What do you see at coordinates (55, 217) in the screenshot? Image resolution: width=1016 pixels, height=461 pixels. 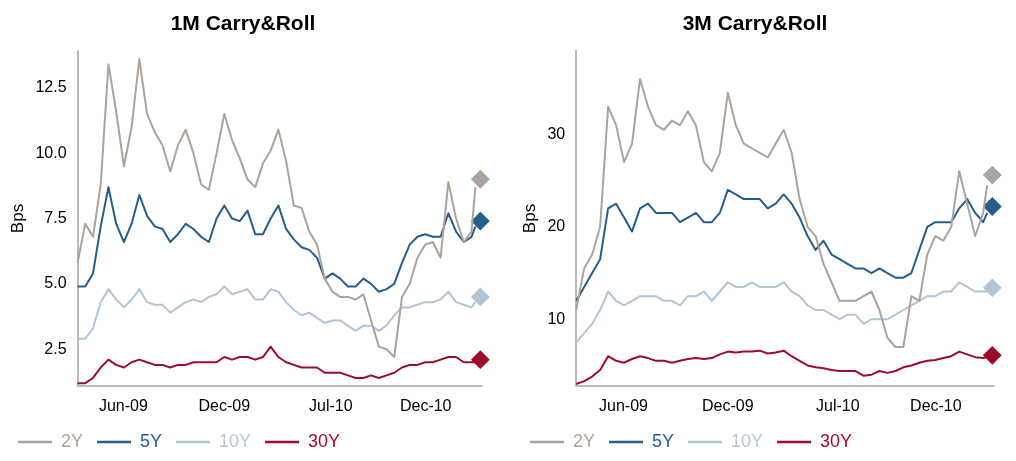 I see `y-tick-label: 7.5` at bounding box center [55, 217].